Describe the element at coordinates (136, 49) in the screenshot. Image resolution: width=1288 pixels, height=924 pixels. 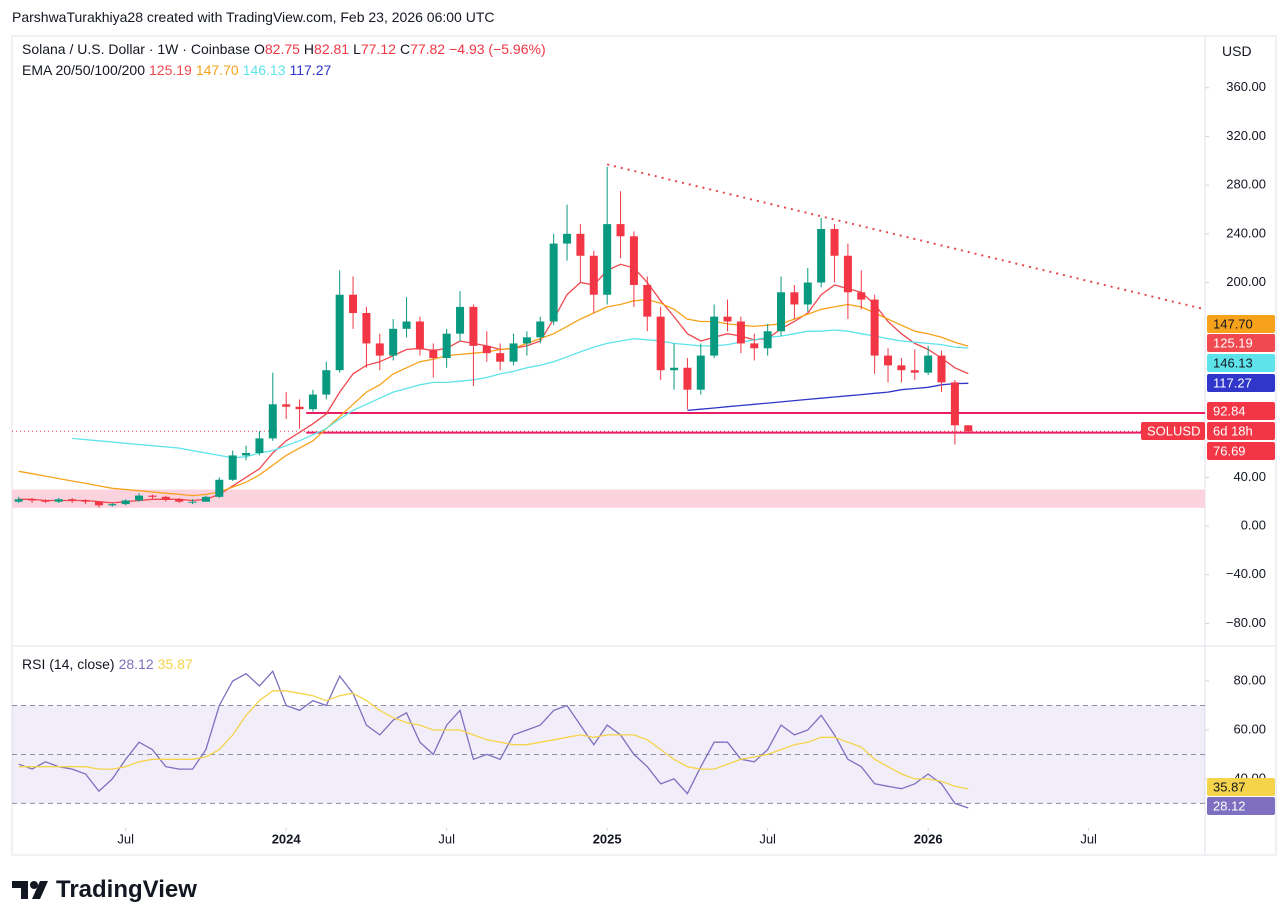
I see `symbol: Solana / U.S. Dollar · 1W · Coinbase` at that location.